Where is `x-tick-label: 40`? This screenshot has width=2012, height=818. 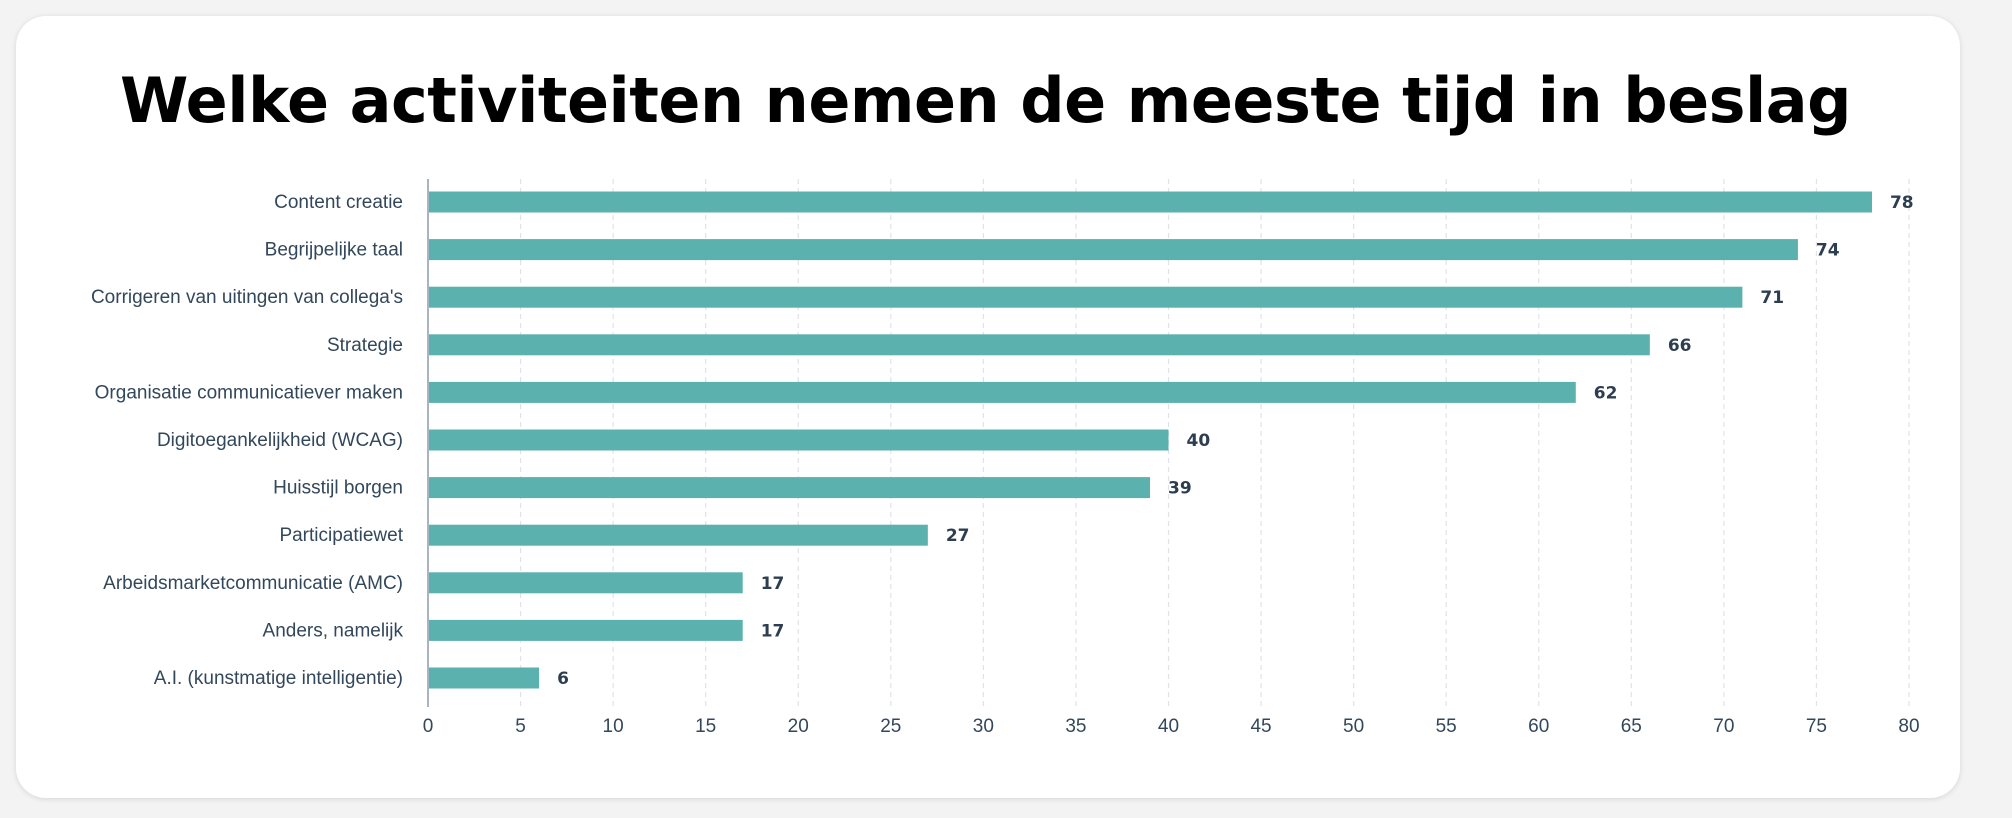
x-tick-label: 40 is located at coordinates (1168, 726).